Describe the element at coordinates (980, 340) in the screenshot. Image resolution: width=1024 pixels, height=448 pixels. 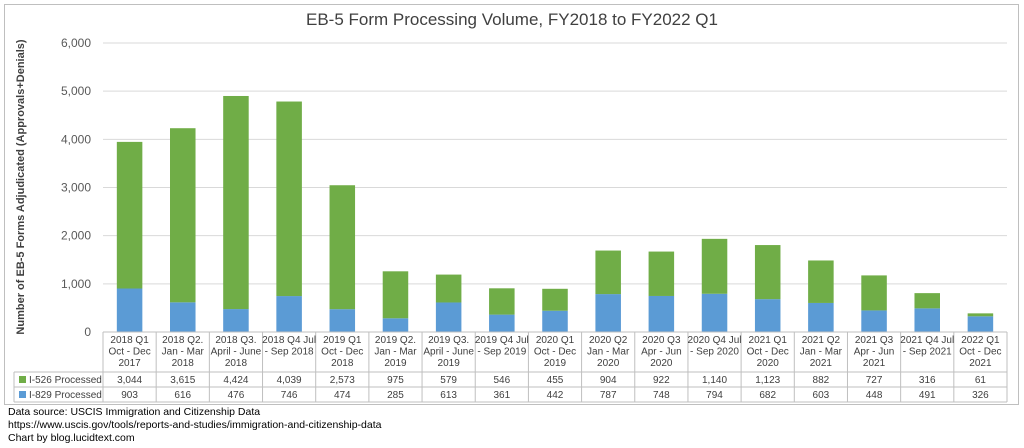
I see `category-label: 2022 Q1` at that location.